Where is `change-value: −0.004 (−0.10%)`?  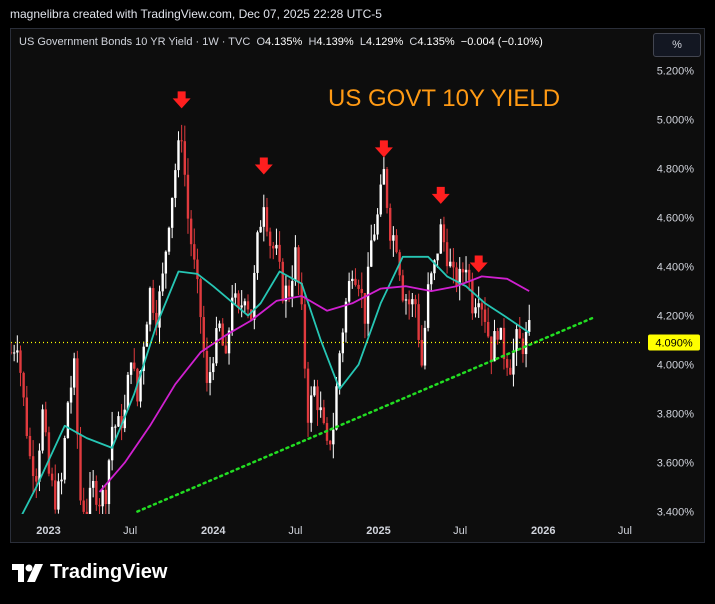 change-value: −0.004 (−0.10%) is located at coordinates (501, 42).